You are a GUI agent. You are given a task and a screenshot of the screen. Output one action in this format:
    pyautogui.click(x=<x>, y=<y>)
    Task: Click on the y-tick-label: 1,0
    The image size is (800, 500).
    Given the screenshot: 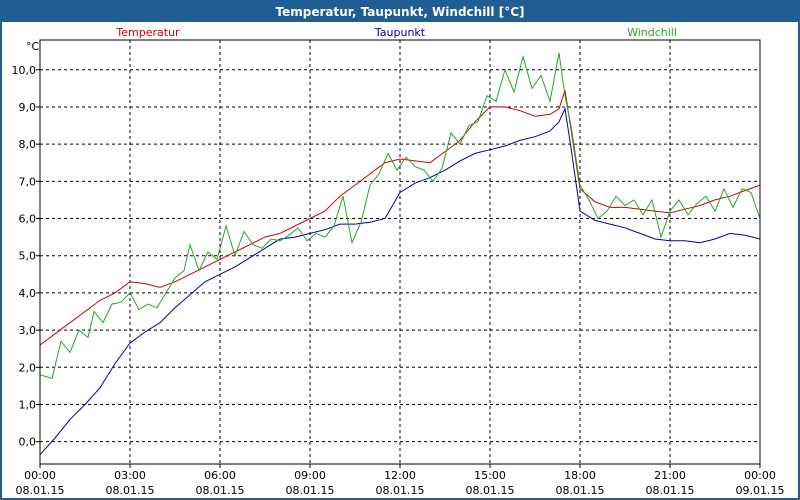 What is the action you would take?
    pyautogui.click(x=28, y=404)
    